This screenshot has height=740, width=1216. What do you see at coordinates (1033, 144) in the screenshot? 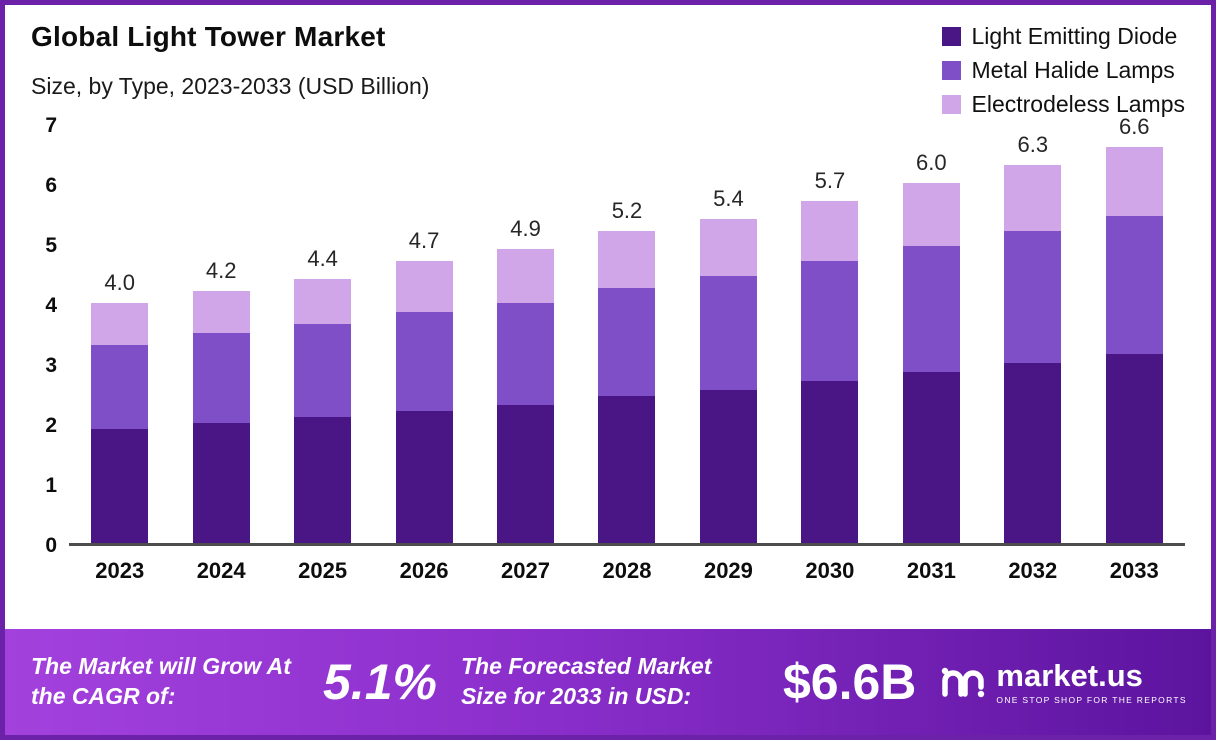
I see `bar-total-label: 6.3` at bounding box center [1033, 144].